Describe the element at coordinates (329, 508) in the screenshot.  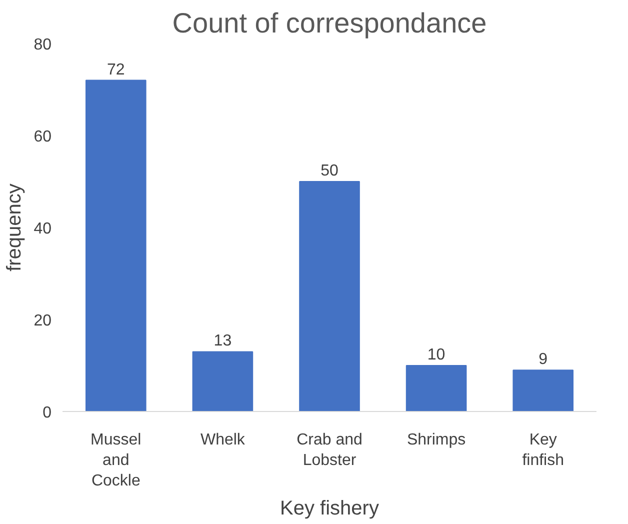
I see `x-axis-title: Key fishery` at that location.